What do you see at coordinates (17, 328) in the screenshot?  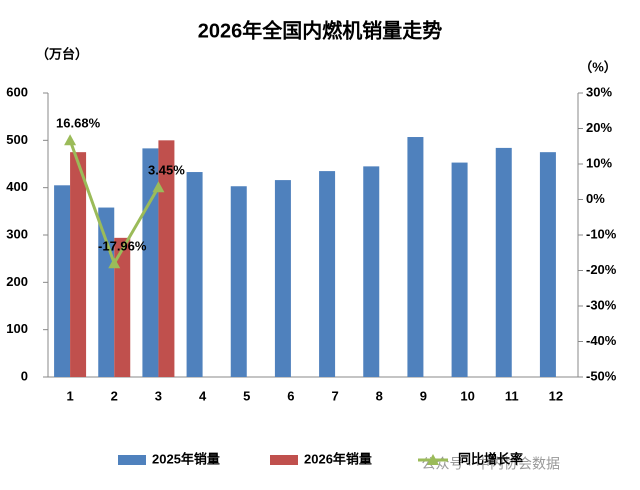 I see `y-tick-label: 100` at bounding box center [17, 328].